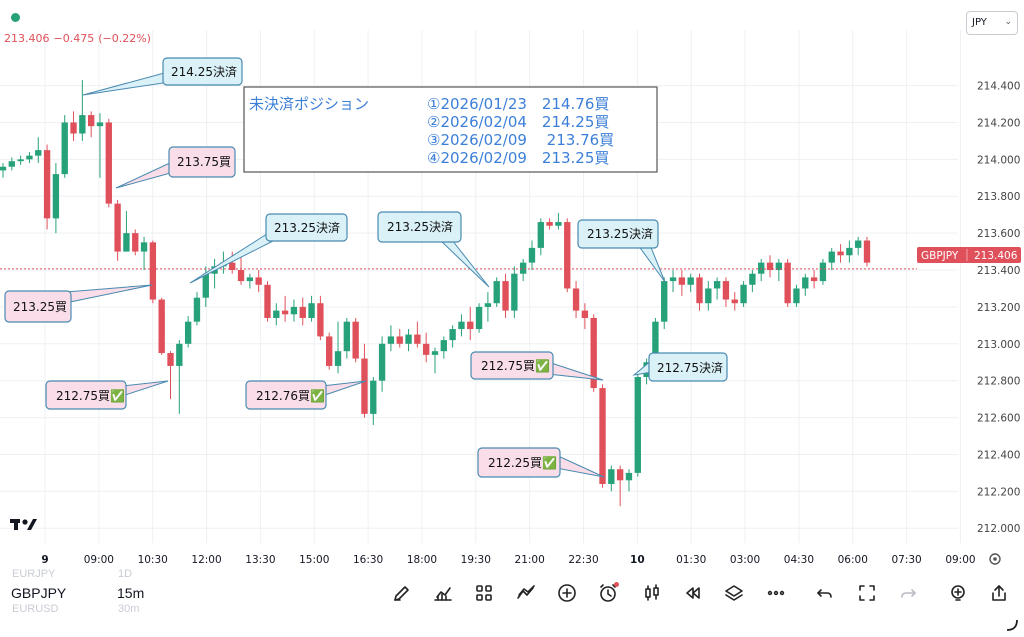 This screenshot has height=637, width=1024. I want to click on callout-213-25-settle-3: 213.25決済, so click(621, 251).